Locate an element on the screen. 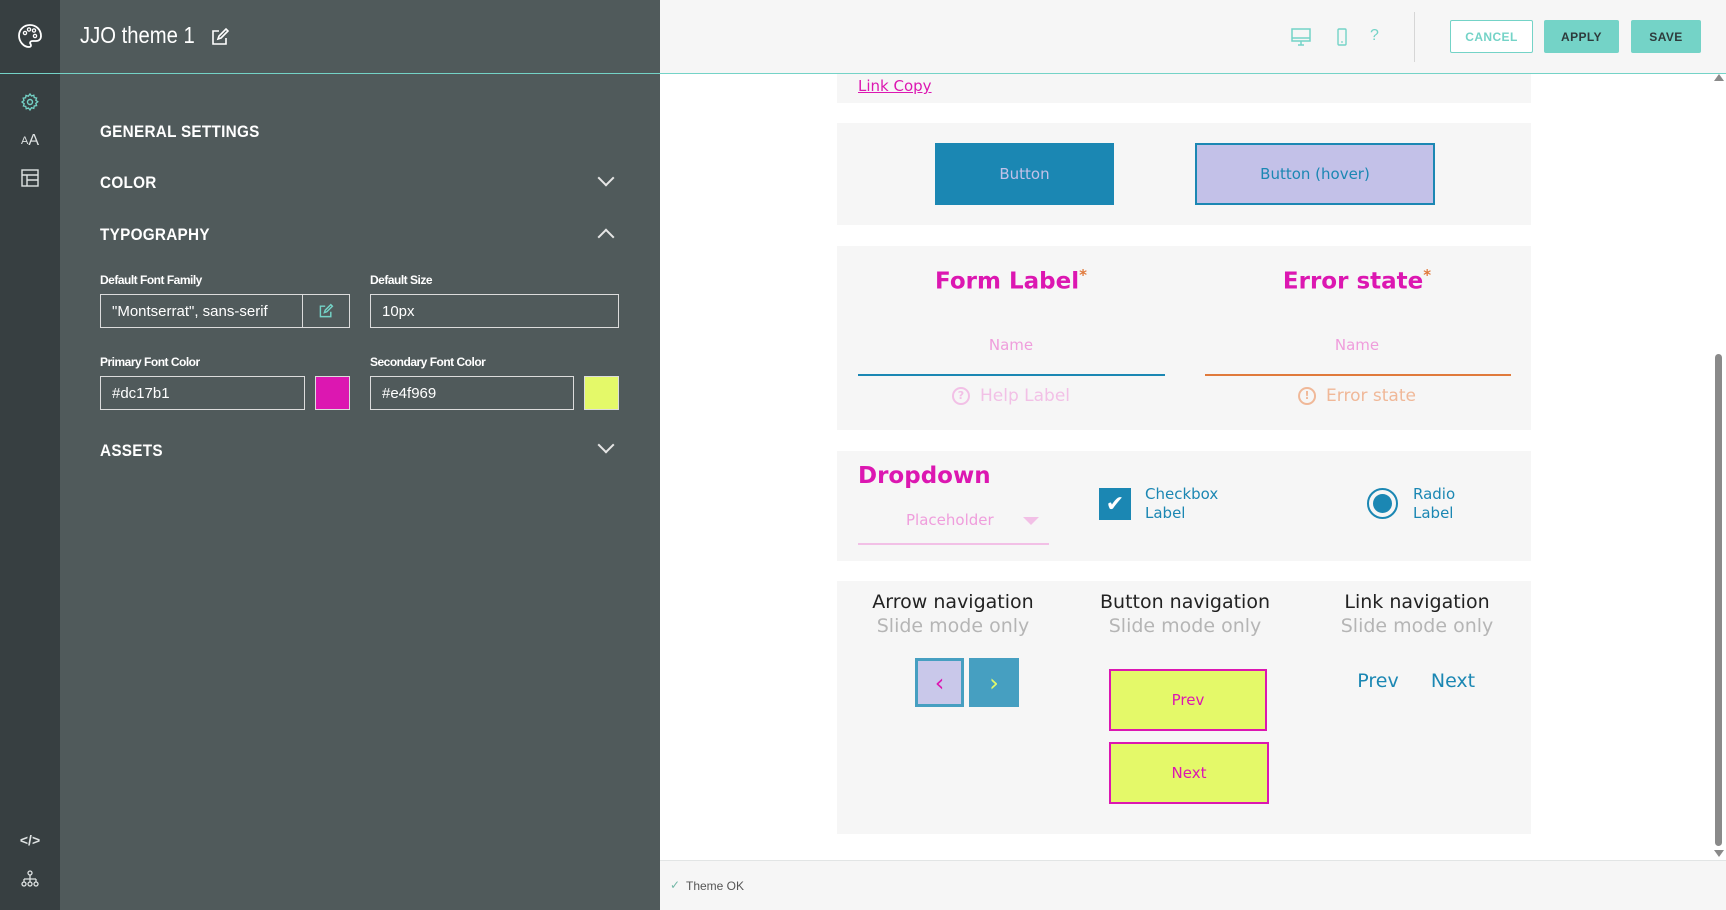 The image size is (1726, 910). palette-icon is located at coordinates (30, 36).